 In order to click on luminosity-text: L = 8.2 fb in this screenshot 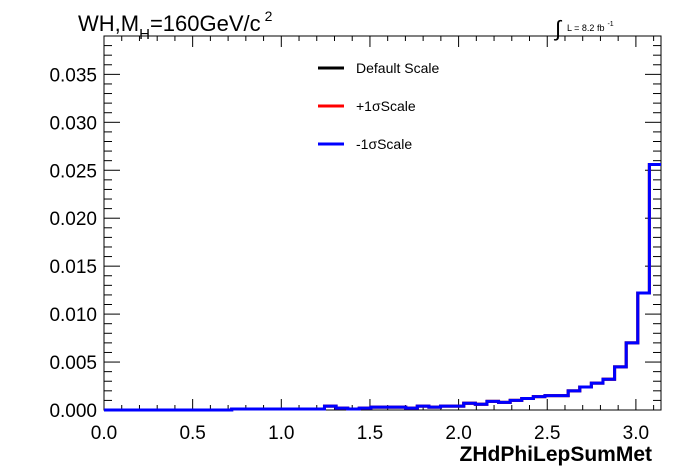, I will do `click(585, 28)`.